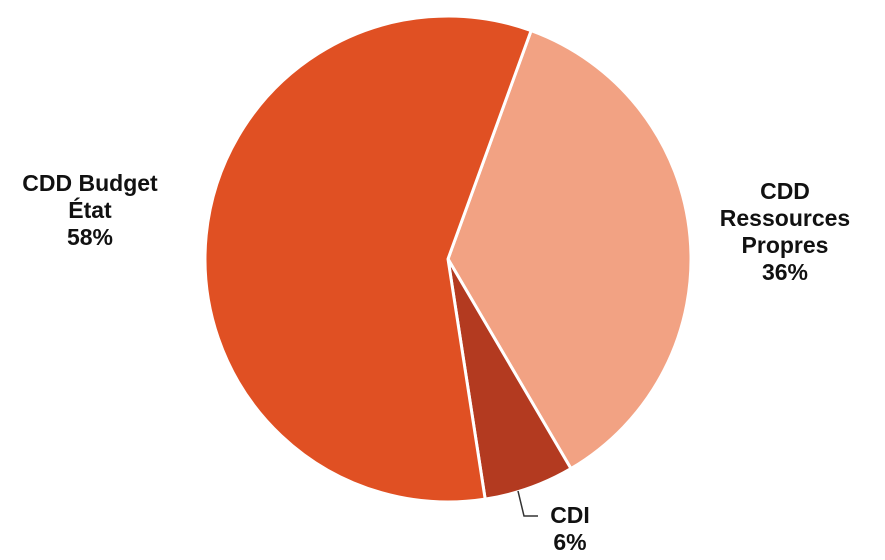  I want to click on label-cdd-ressources-propres: CDD Ressources Propres 36%, so click(785, 232).